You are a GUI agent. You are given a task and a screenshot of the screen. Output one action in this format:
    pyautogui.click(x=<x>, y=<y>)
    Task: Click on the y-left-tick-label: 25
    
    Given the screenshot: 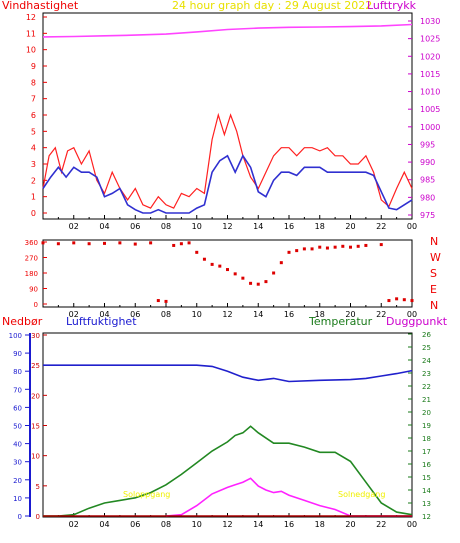 What is the action you would take?
    pyautogui.click(x=35, y=366)
    